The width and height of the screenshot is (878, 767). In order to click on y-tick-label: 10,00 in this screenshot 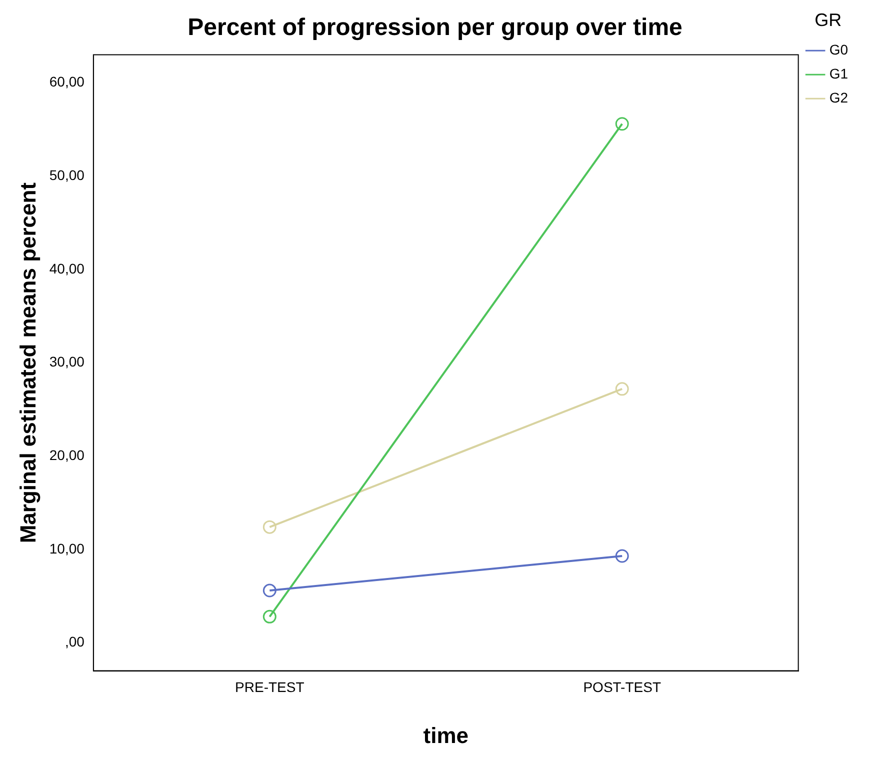, I will do `click(67, 548)`.